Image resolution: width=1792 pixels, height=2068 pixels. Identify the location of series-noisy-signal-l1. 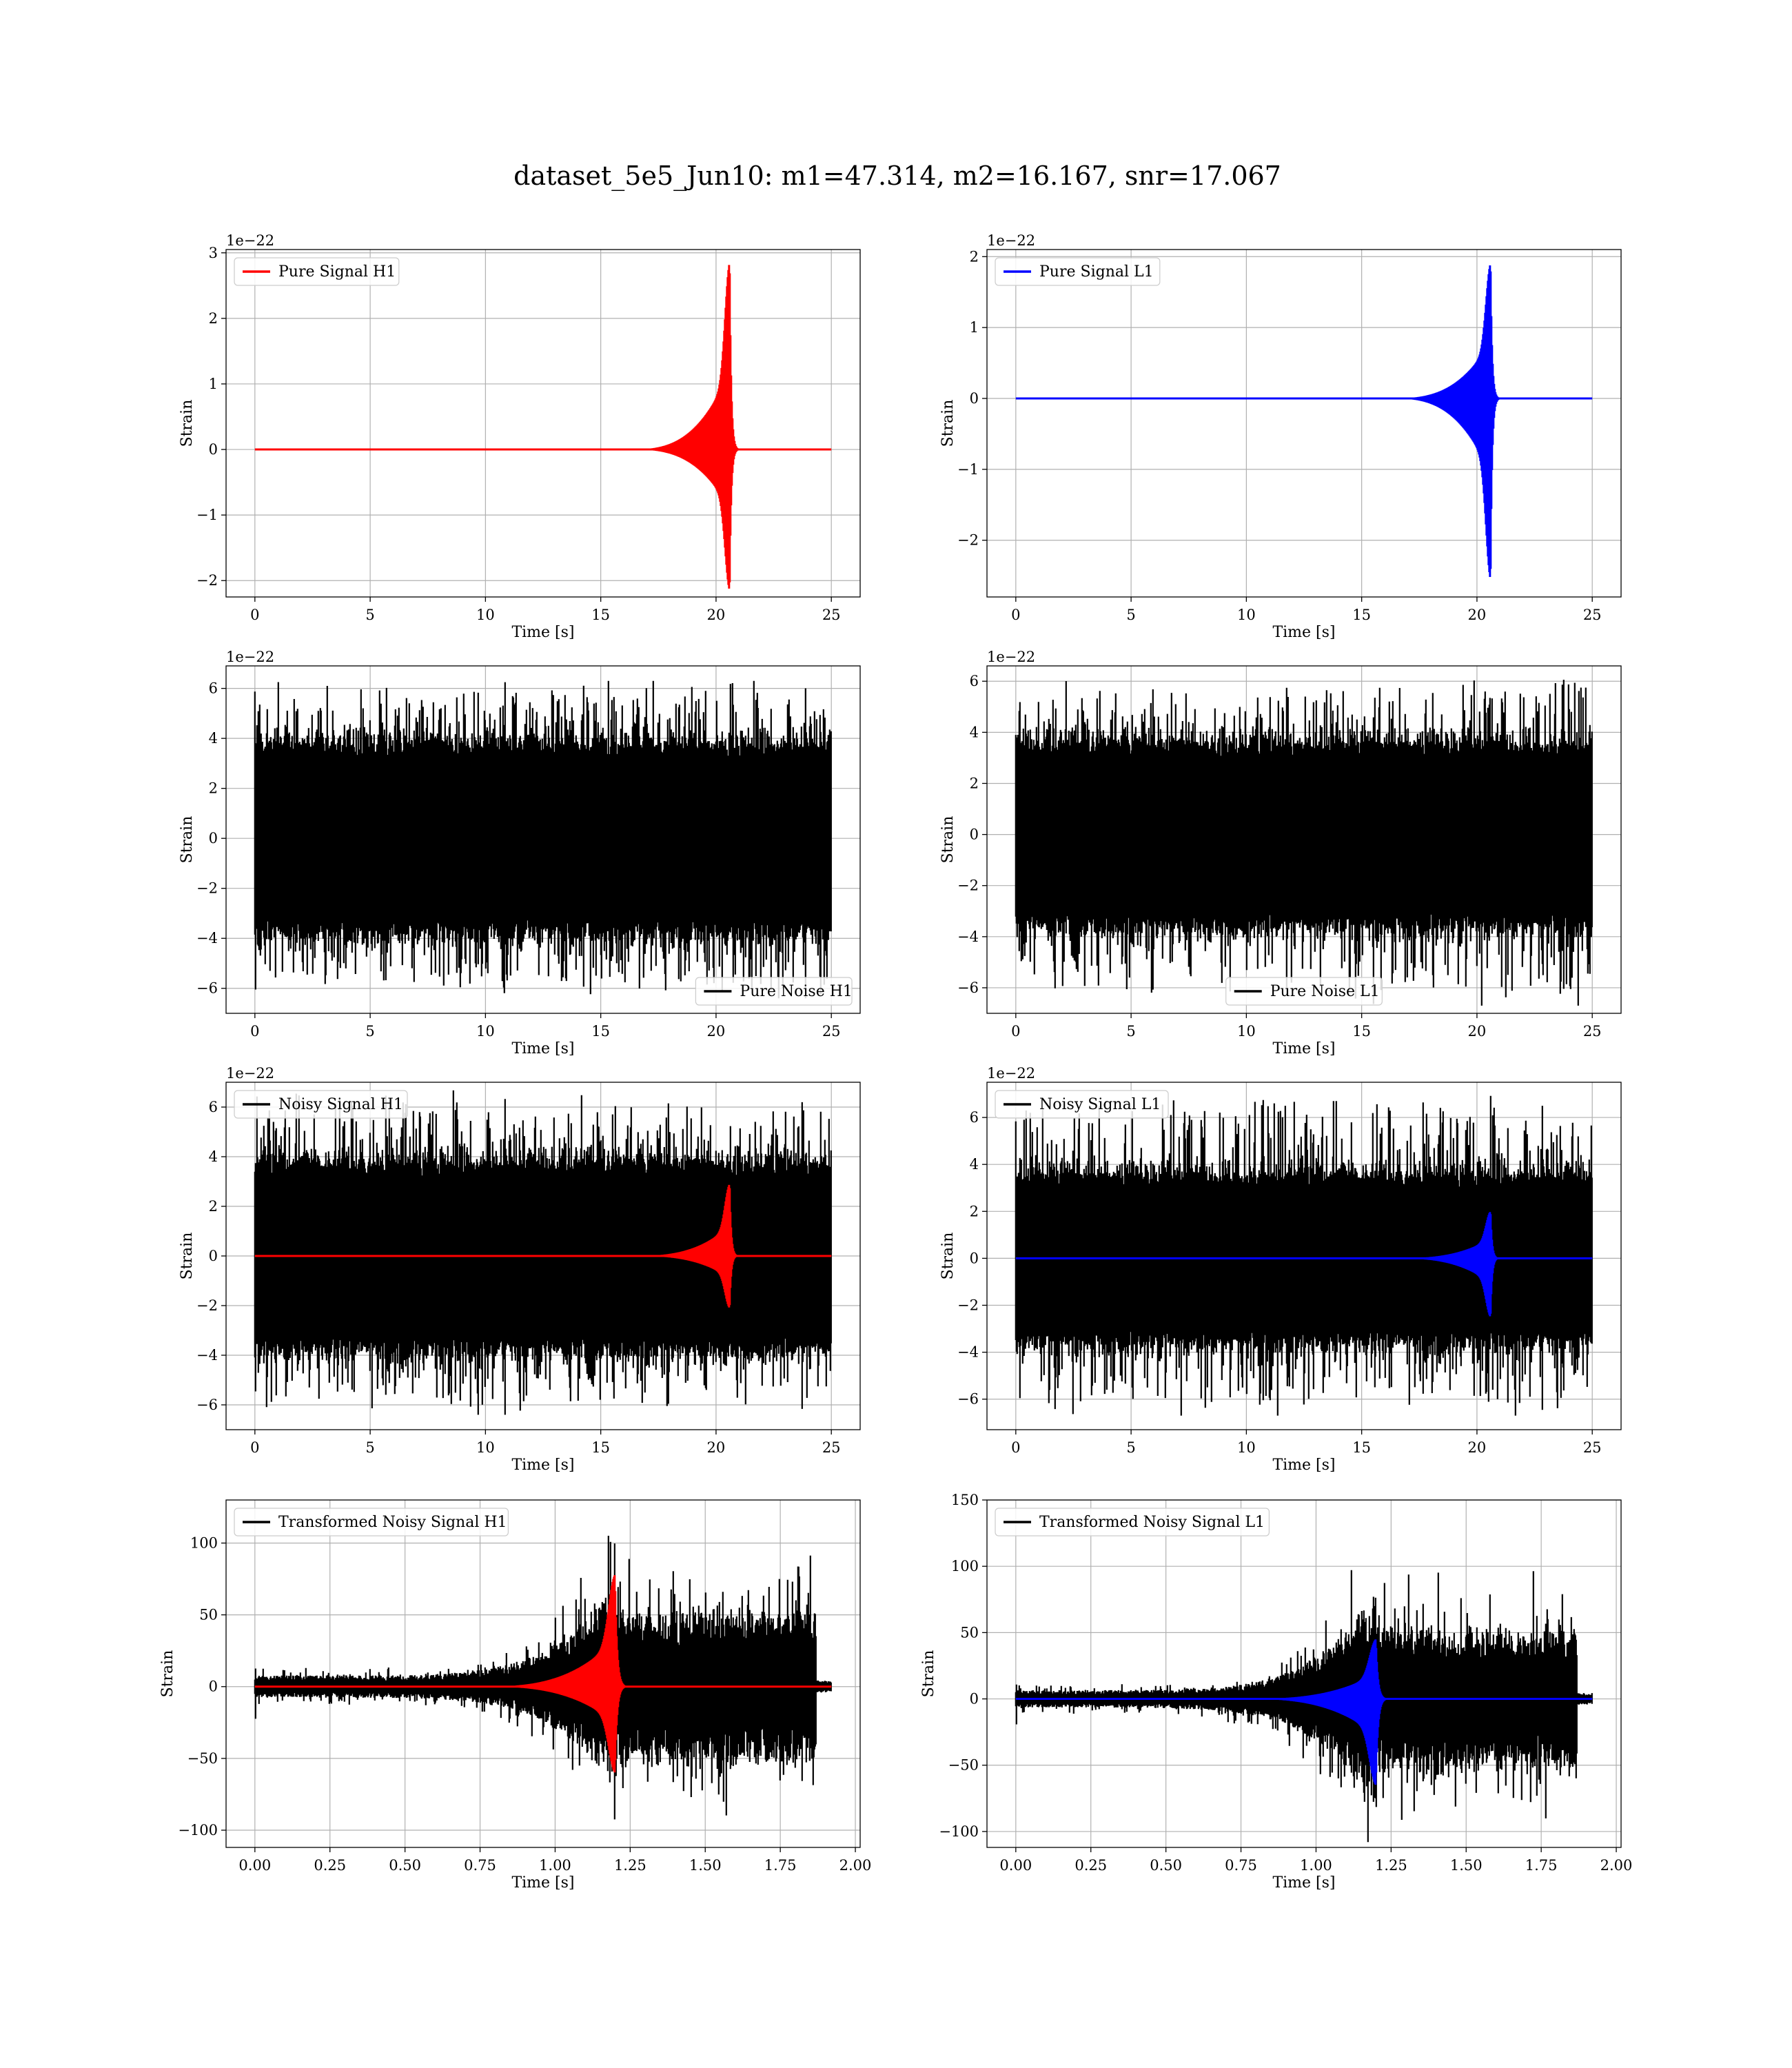
(1304, 1255).